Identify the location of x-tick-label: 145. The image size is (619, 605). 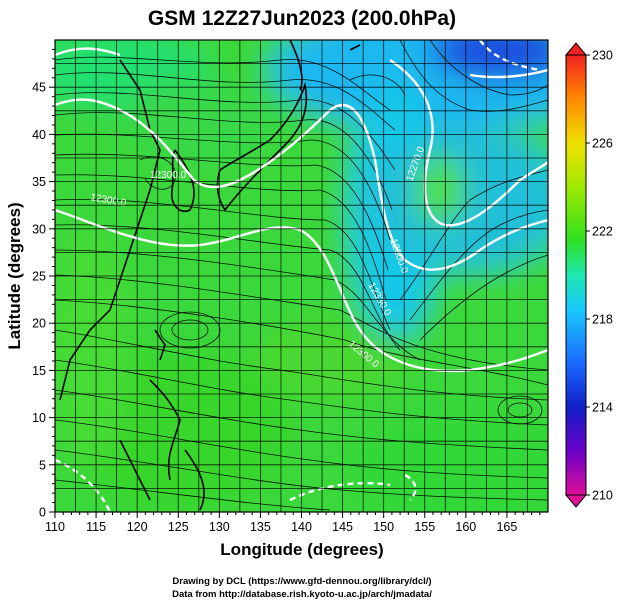
(342, 527).